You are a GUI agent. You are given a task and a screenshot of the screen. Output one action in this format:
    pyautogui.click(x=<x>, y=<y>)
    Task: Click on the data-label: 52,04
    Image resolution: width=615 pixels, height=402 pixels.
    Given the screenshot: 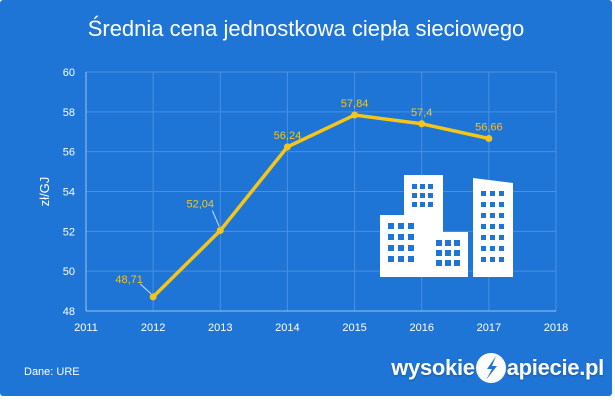 What is the action you would take?
    pyautogui.click(x=201, y=205)
    